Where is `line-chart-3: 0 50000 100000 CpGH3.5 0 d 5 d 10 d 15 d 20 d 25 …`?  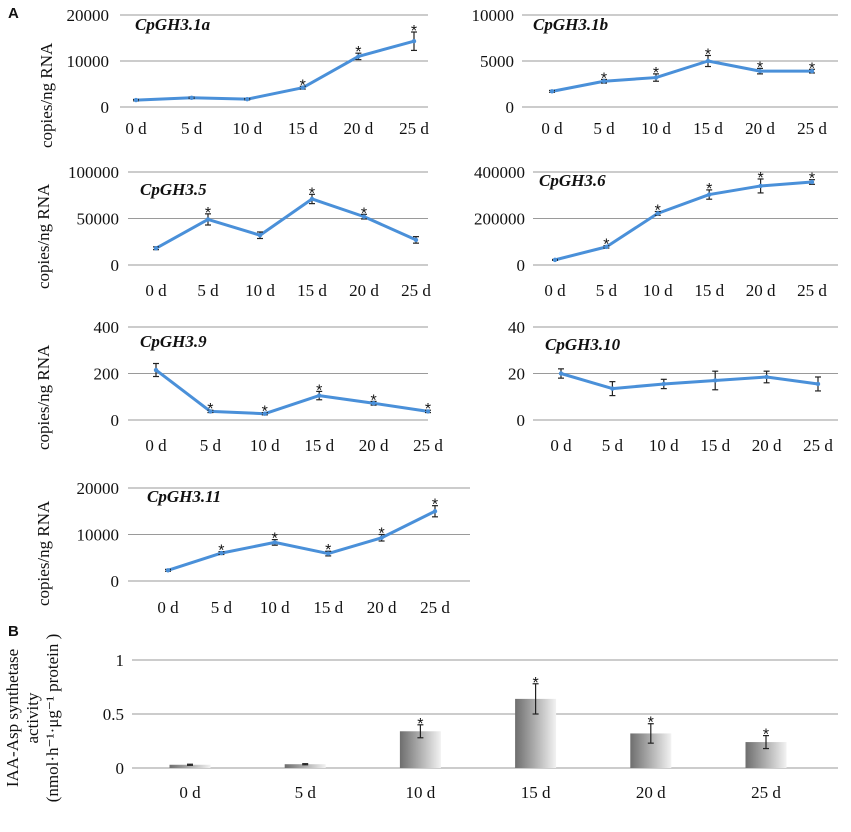 line-chart-3: 0 50000 100000 CpGH3.5 0 d 5 d 10 d 15 d 20 d 25 … is located at coordinates (249, 231).